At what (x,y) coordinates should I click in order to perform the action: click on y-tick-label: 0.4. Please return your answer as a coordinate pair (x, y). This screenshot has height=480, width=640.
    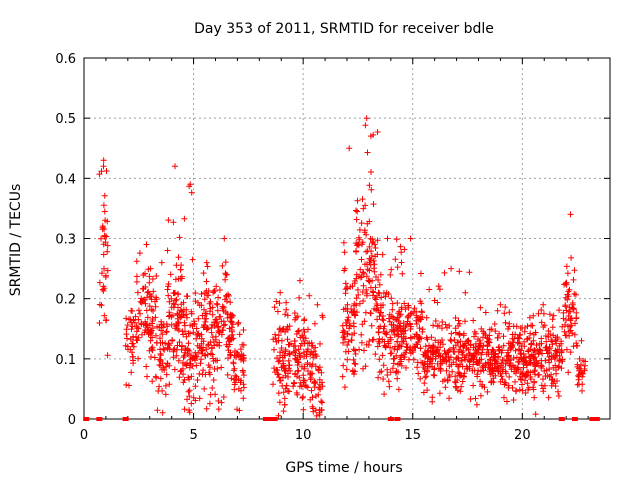
    Looking at the image, I should click on (65, 179).